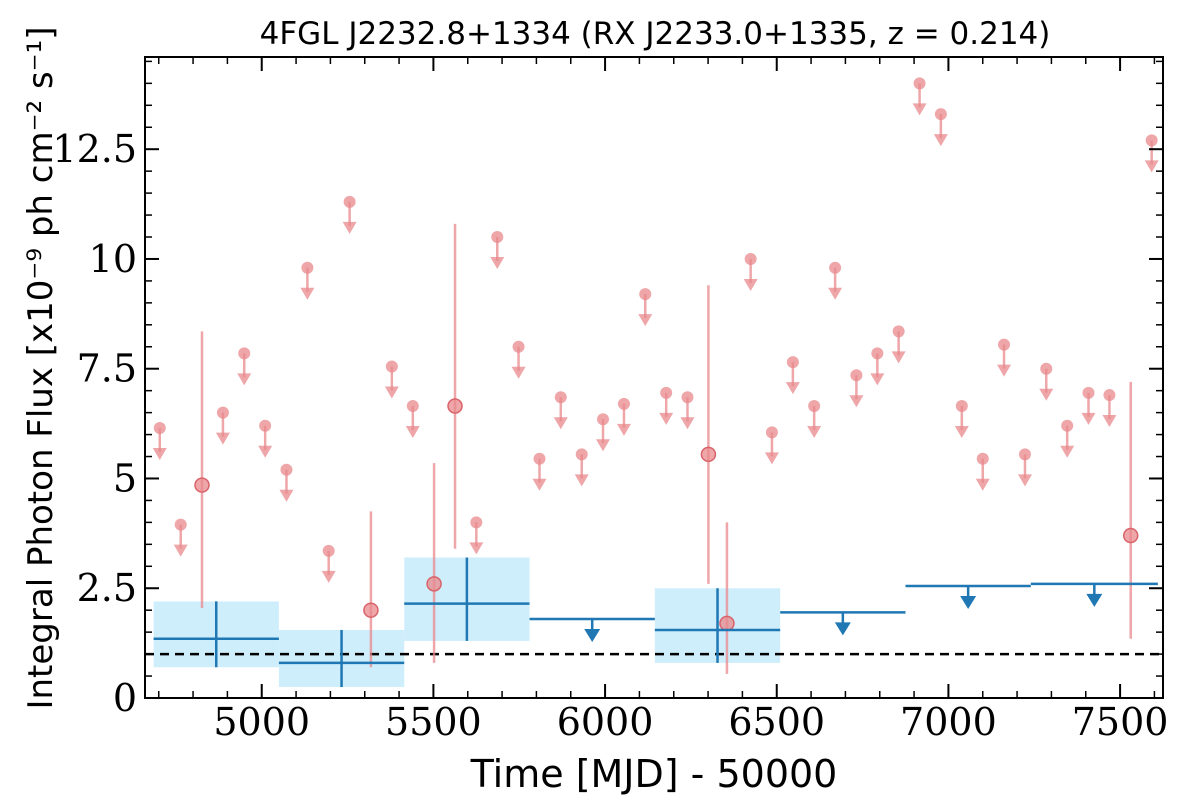 The height and width of the screenshot is (800, 1200). I want to click on x-tick-label: 5500, so click(433, 722).